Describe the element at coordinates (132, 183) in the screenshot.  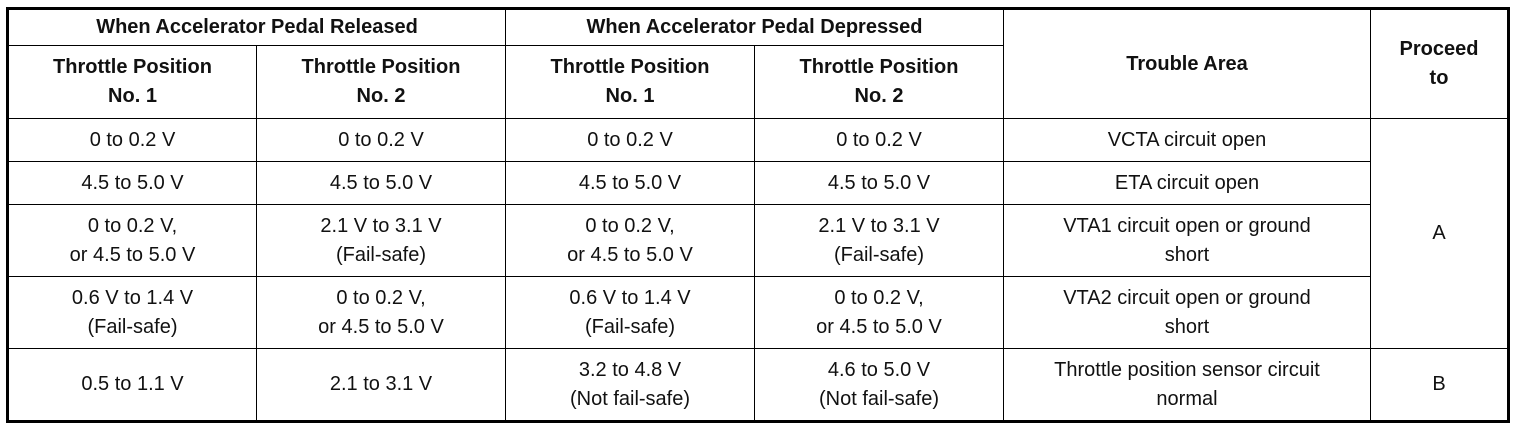
I see `released-tp1-cell: 4.5 to 5.0 V` at that location.